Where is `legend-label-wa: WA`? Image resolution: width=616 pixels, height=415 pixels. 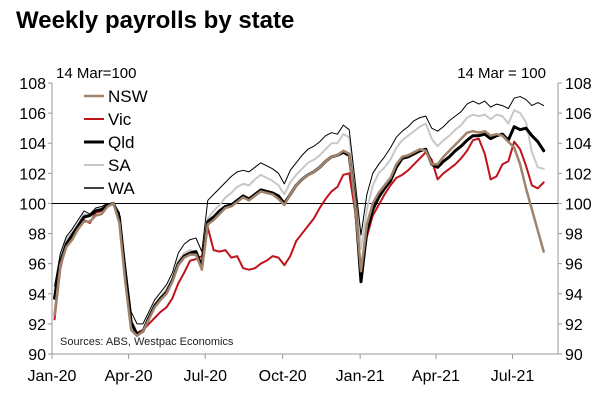 legend-label-wa: WA is located at coordinates (121, 188).